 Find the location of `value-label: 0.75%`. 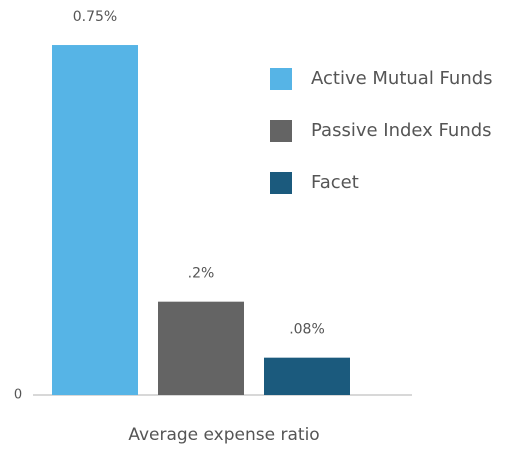

value-label: 0.75% is located at coordinates (95, 17).